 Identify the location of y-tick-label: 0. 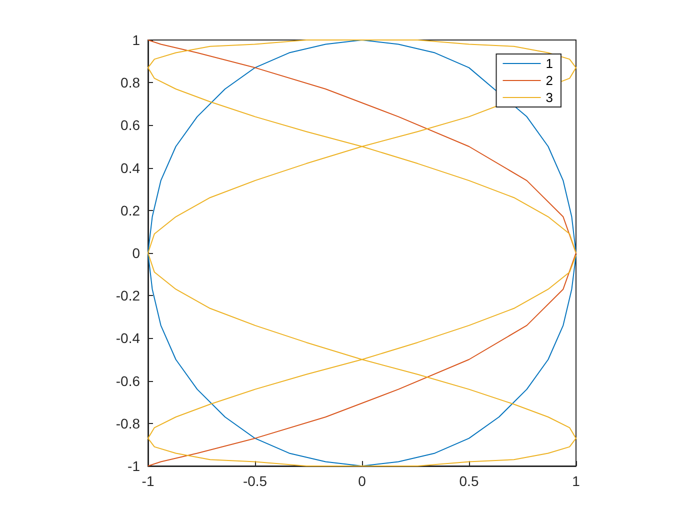
(136, 253).